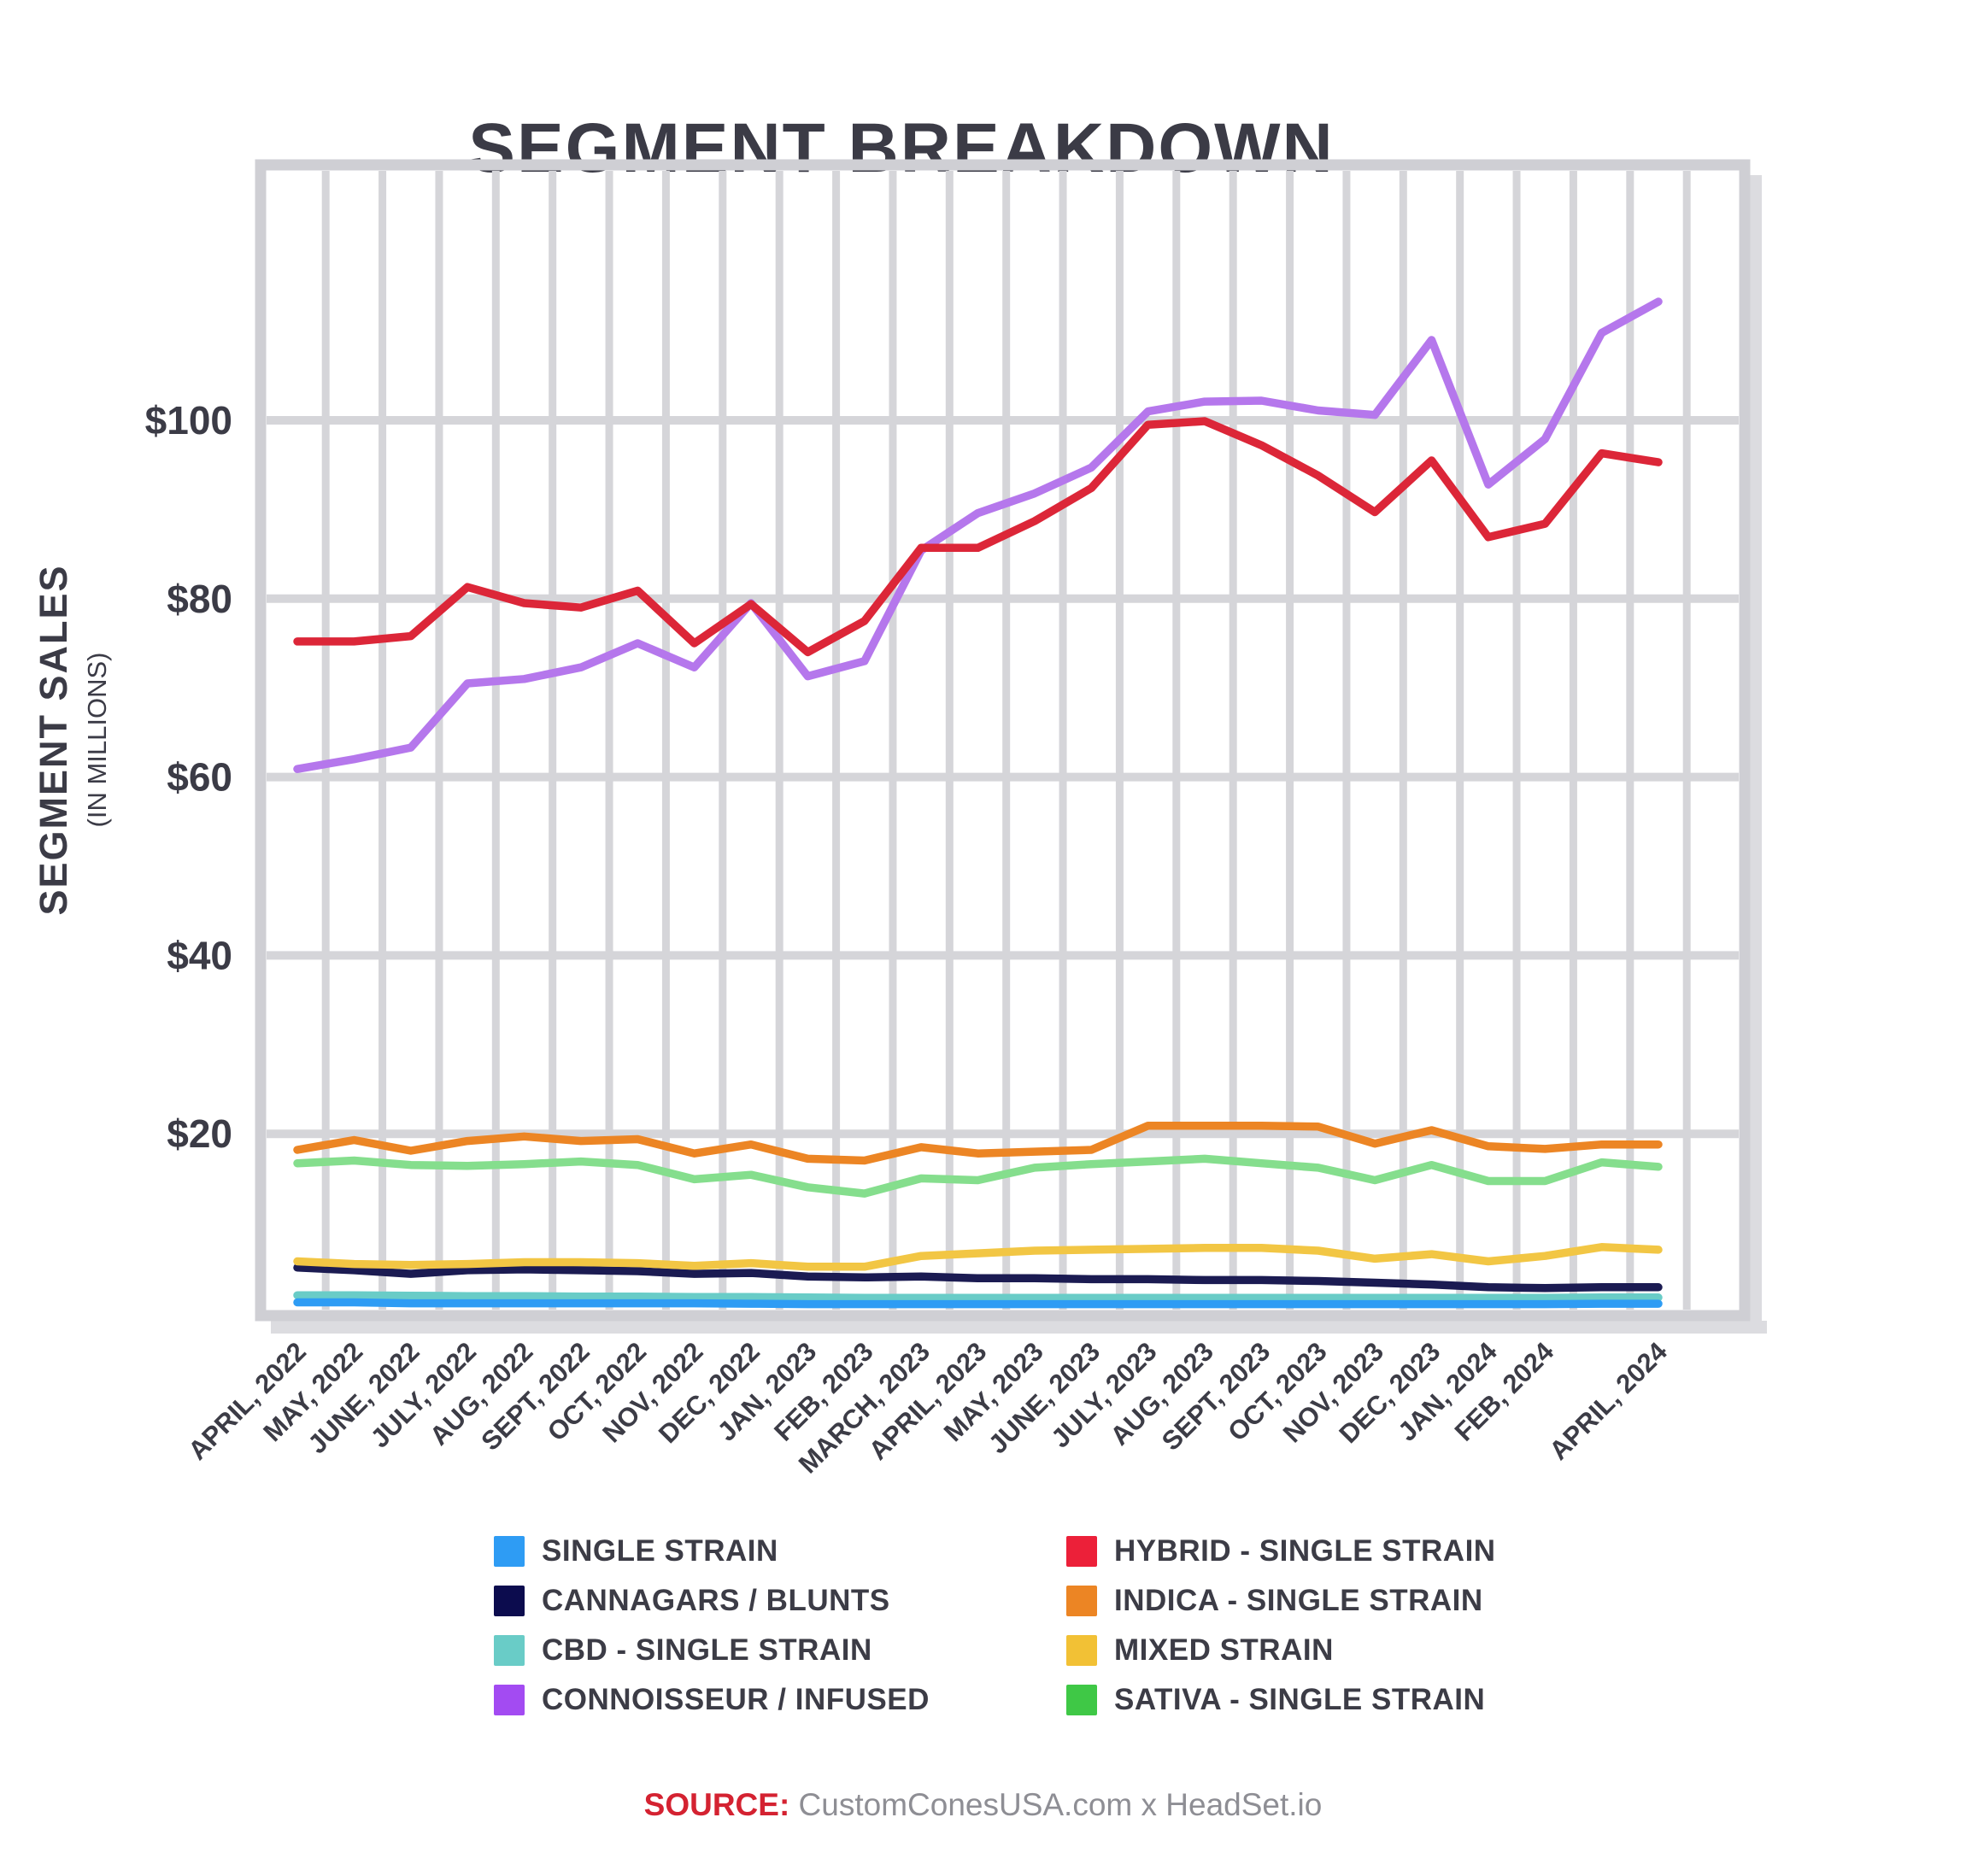 The image size is (1966, 1876). I want to click on legend-item-hybrid: HYBRID - SINGLE STRAIN, so click(1281, 1551).